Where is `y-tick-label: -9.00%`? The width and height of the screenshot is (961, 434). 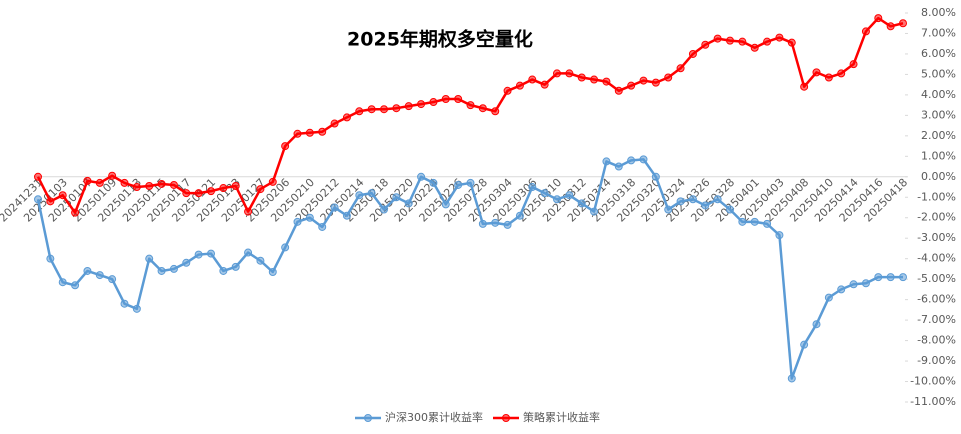
y-tick-label: -9.00% is located at coordinates (936, 360).